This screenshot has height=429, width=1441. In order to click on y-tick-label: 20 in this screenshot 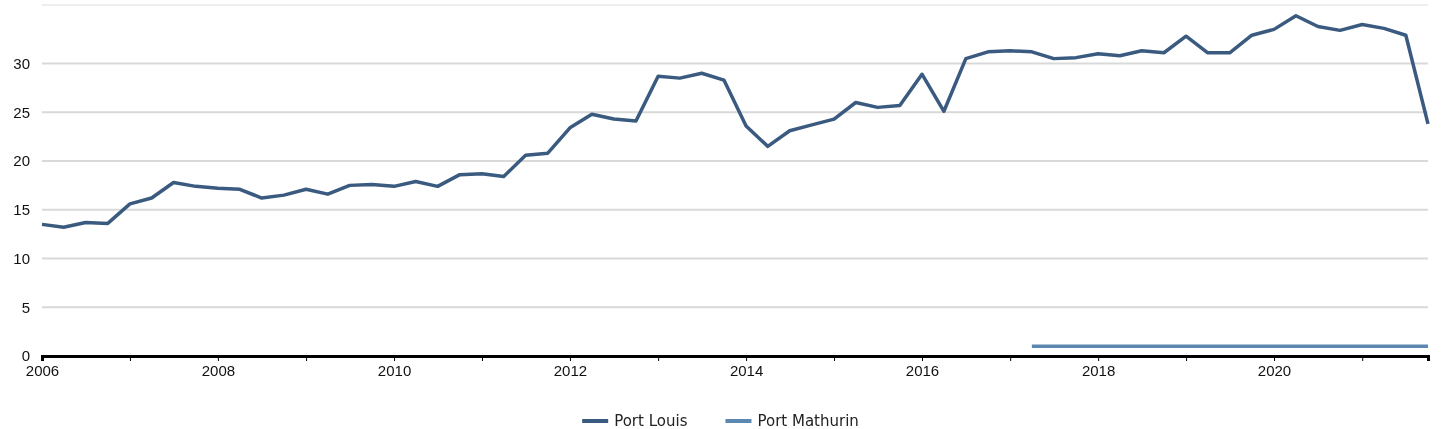, I will do `click(21, 161)`.